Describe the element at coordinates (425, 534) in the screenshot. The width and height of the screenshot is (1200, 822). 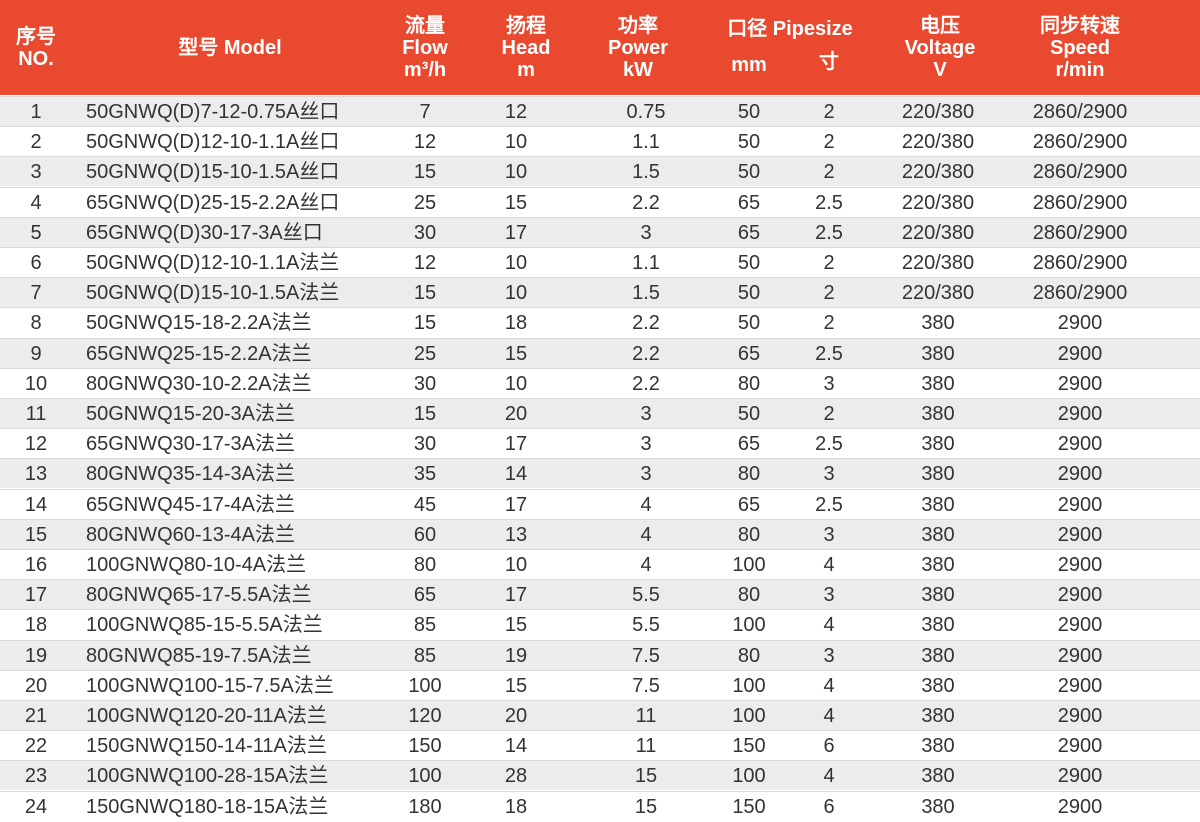
I see `table-cell: 60` at that location.